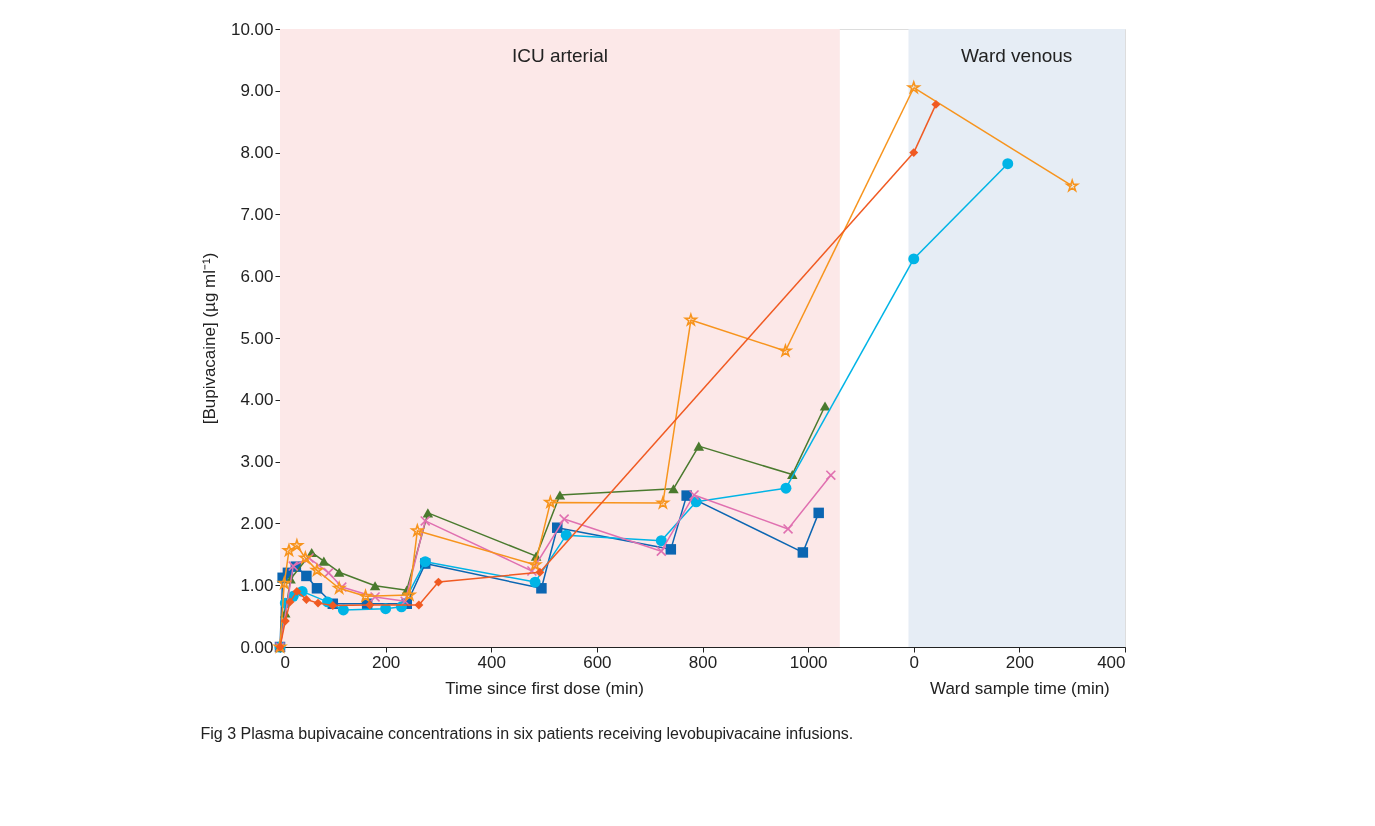 The image size is (1375, 826). What do you see at coordinates (559, 55) in the screenshot?
I see `band-label: ICU arterial` at bounding box center [559, 55].